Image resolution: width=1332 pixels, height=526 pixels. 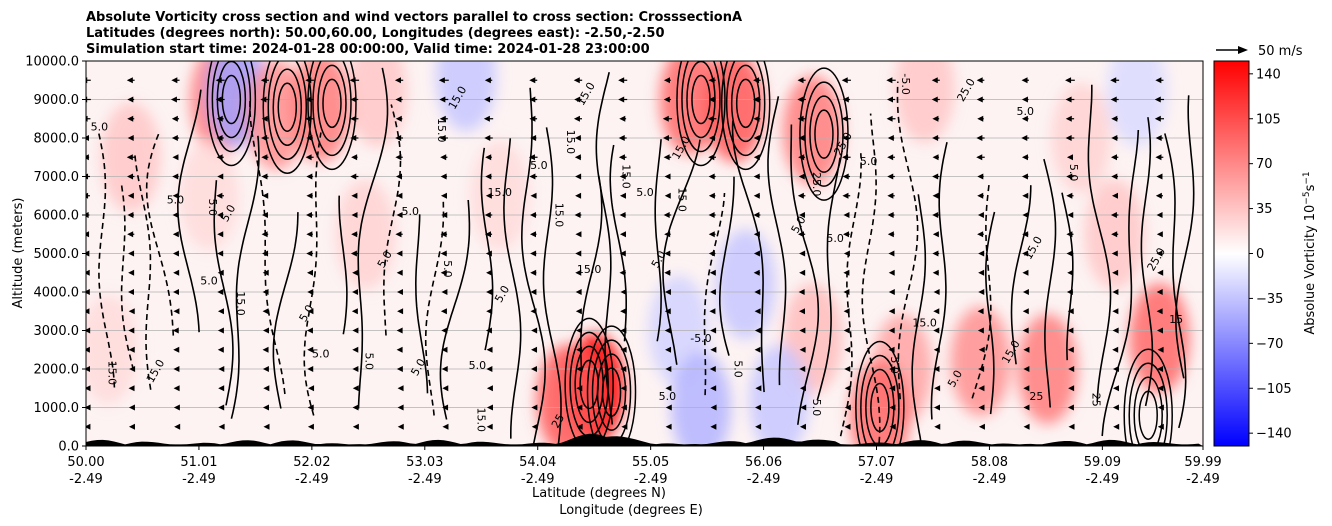 I want to click on y-tick-label: 1000.0, so click(x=57, y=408).